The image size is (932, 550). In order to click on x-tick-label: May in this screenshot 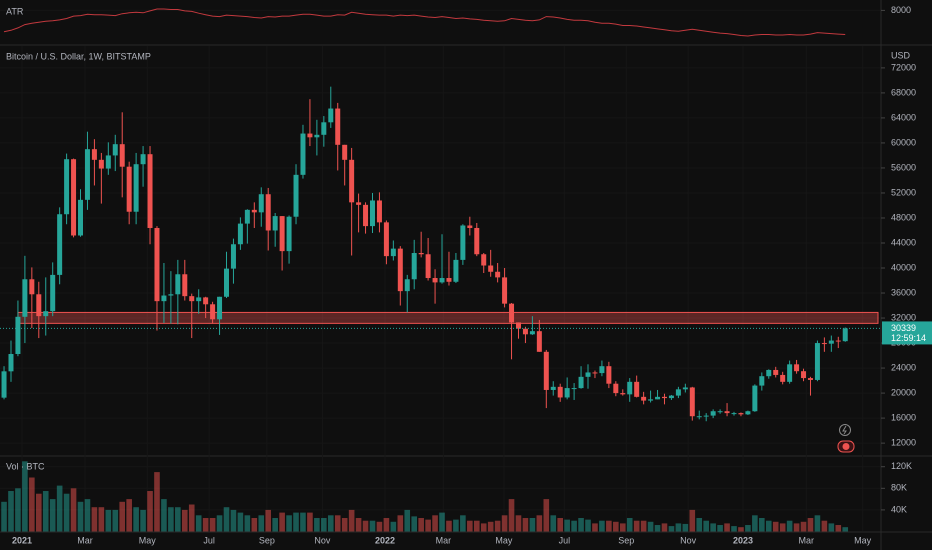, I will do `click(504, 540)`.